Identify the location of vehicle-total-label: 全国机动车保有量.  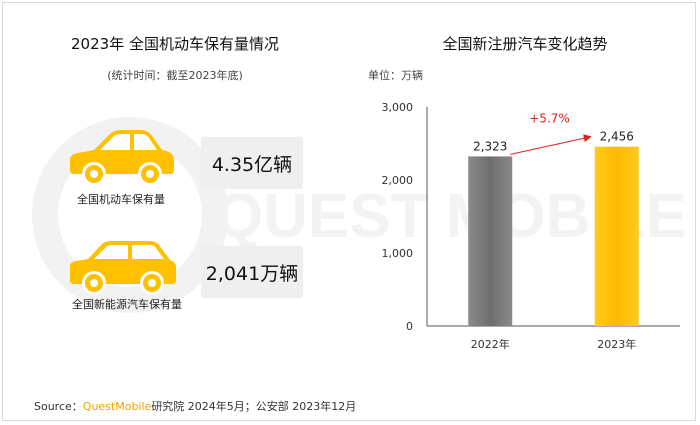
(121, 199).